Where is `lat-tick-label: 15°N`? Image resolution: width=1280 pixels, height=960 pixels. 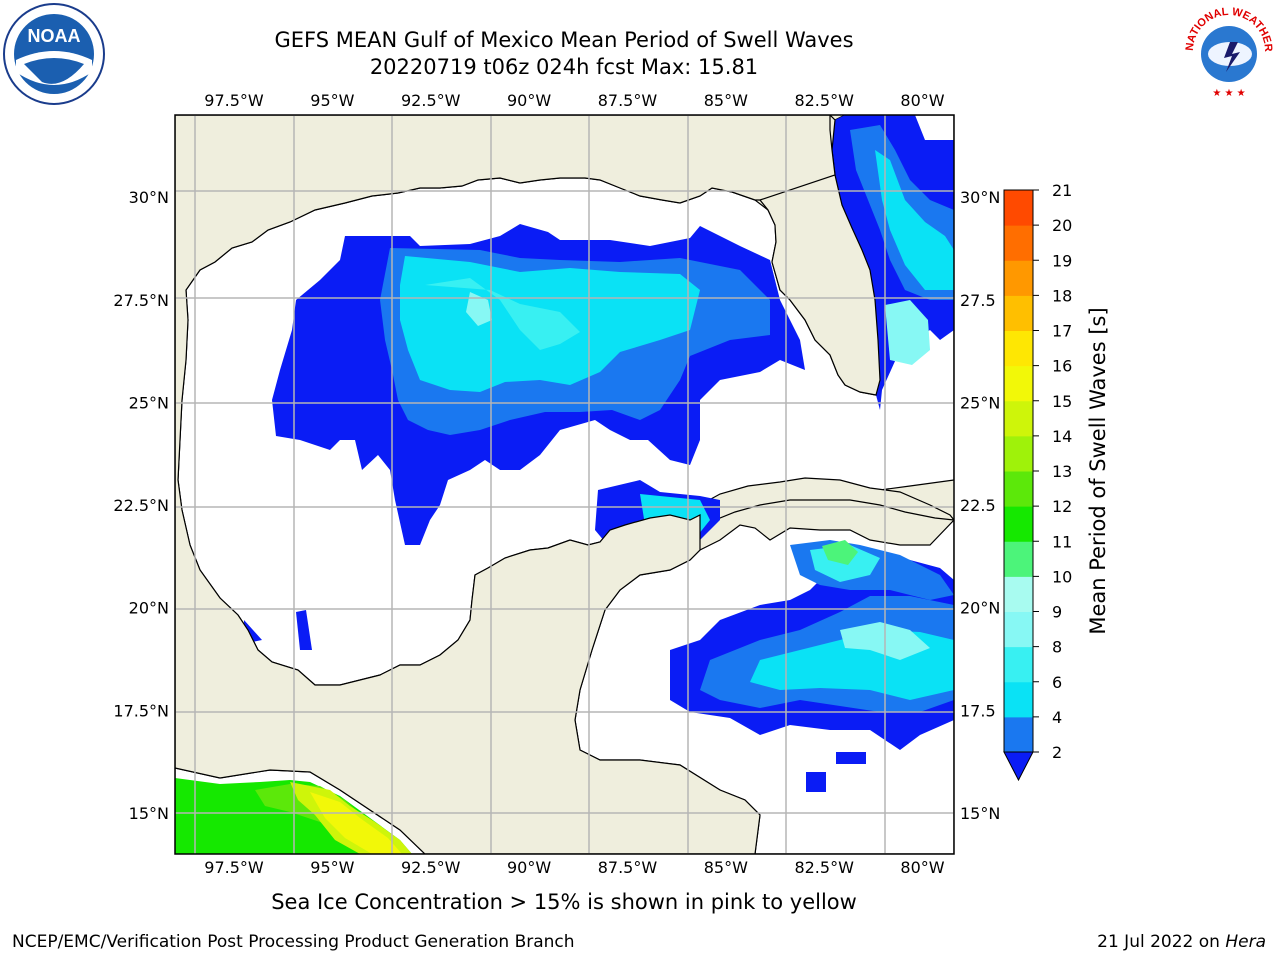
lat-tick-label: 15°N is located at coordinates (149, 813).